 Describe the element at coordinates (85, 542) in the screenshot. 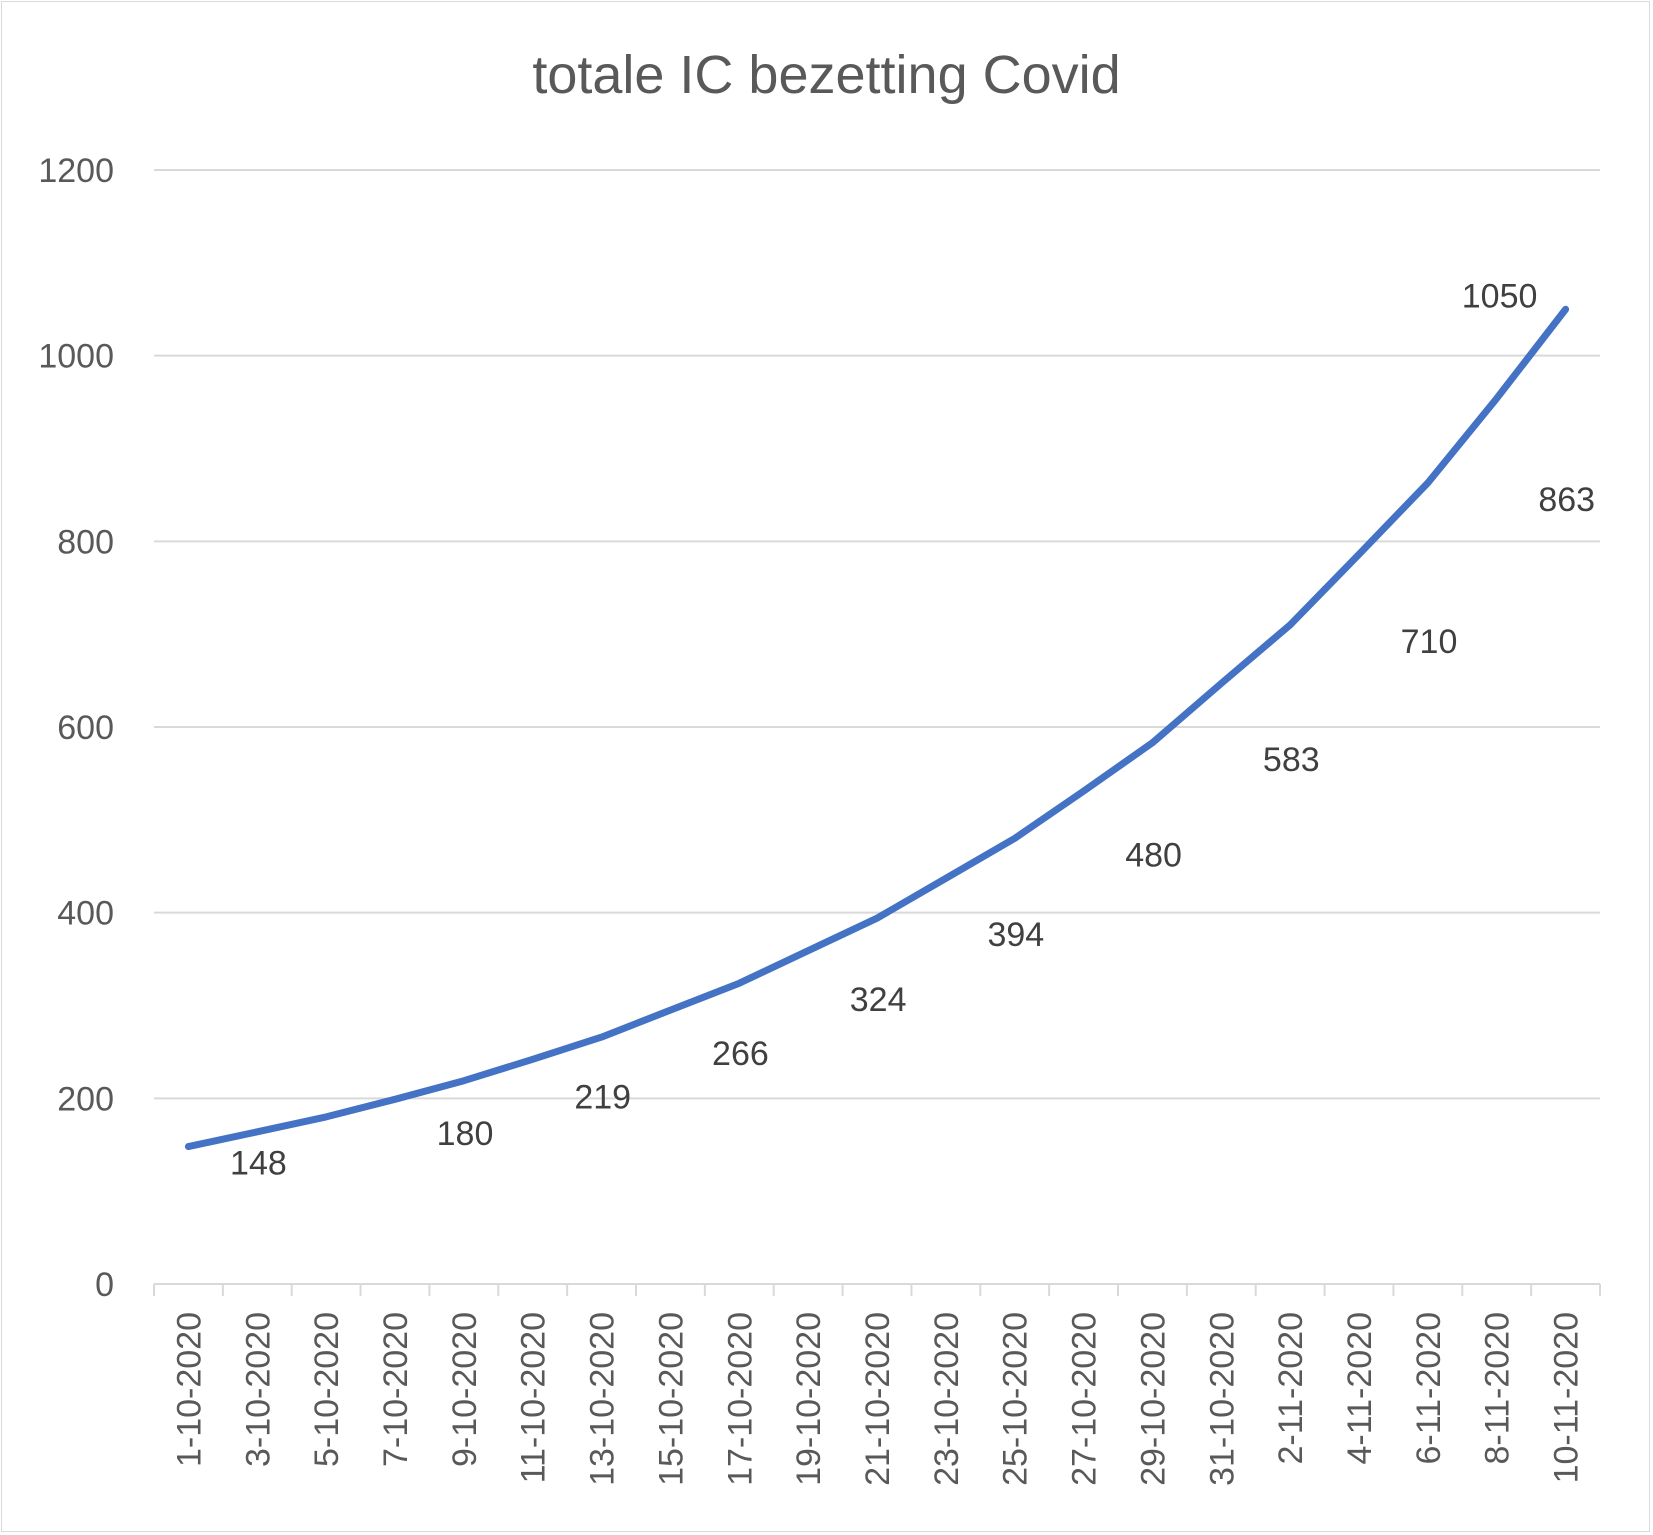

I see `y-tick-label-800: 800` at that location.